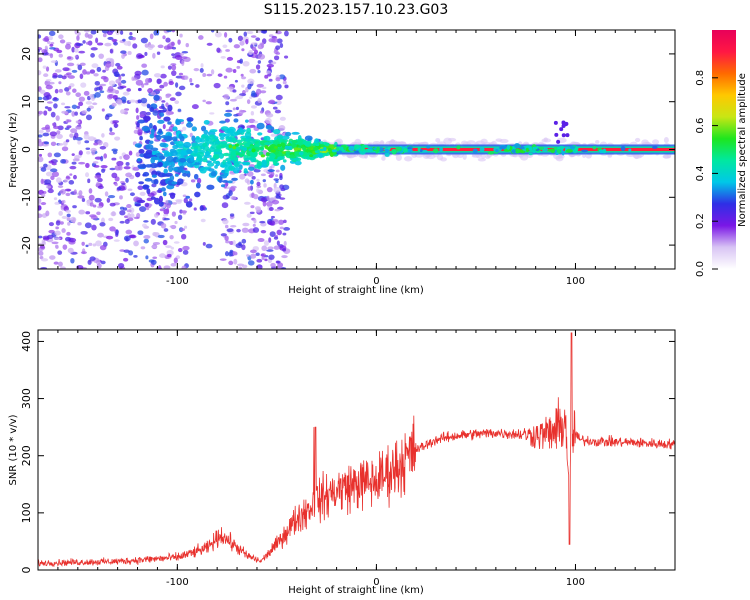 Image resolution: width=750 pixels, height=600 pixels. What do you see at coordinates (26, 54) in the screenshot?
I see `spectrogram-ytick-label: 20` at bounding box center [26, 54].